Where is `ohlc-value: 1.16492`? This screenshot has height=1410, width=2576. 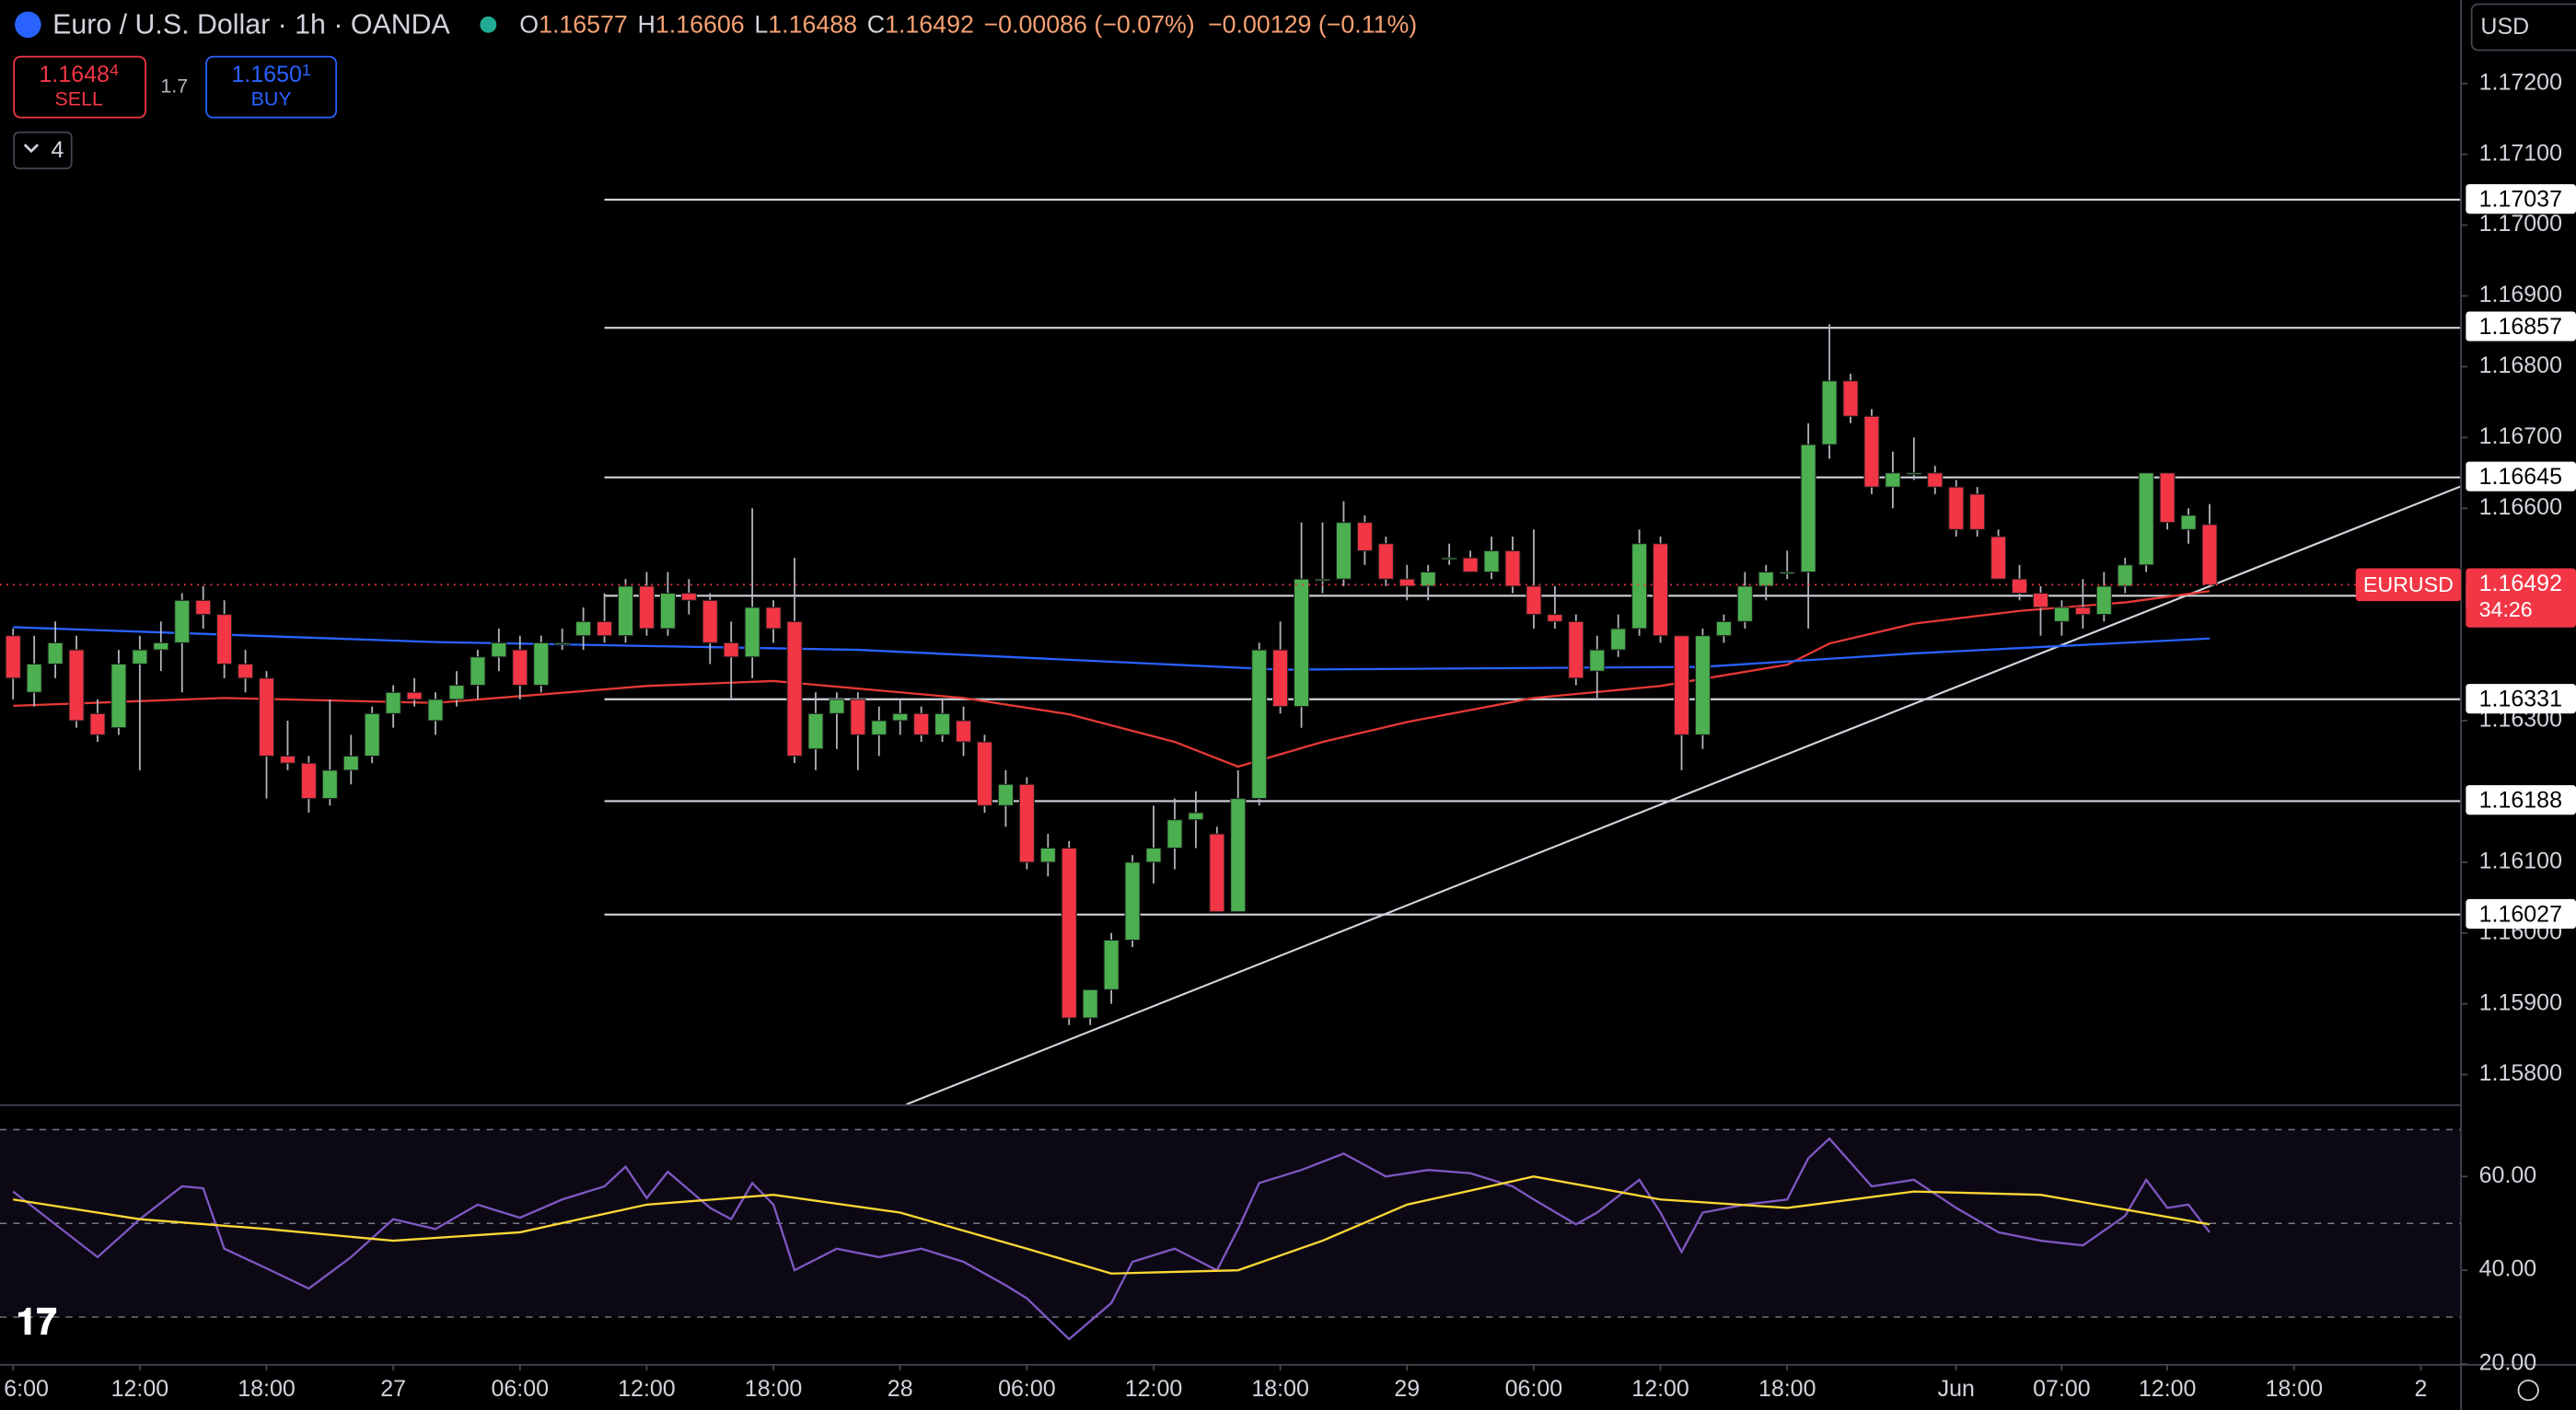
ohlc-value: 1.16492 is located at coordinates (929, 25).